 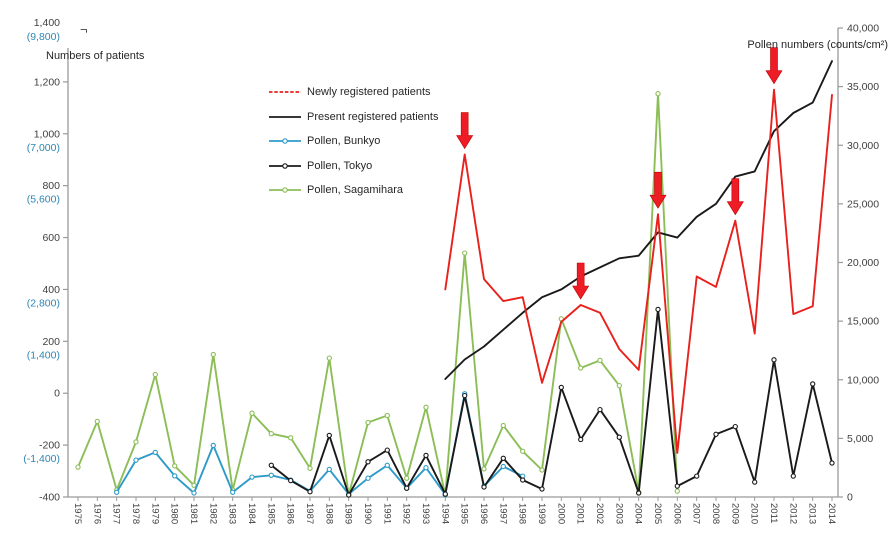 I want to click on x-axis-year-label: 1978, so click(x=135, y=513).